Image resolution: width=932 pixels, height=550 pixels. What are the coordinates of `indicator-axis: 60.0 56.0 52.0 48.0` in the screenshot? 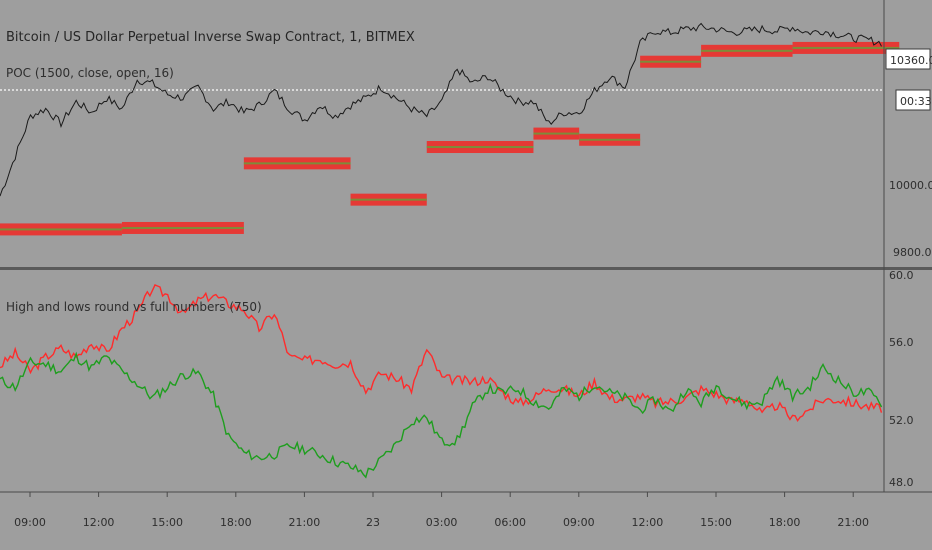 It's located at (901, 379).